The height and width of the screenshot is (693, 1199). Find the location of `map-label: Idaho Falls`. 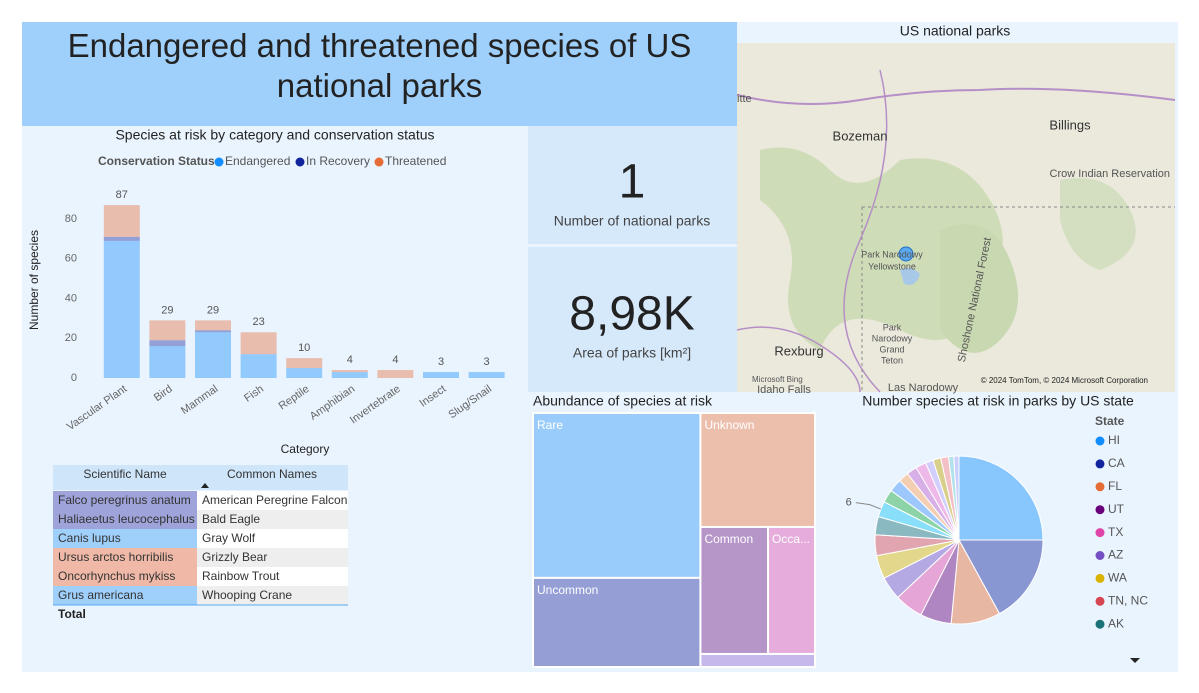

map-label: Idaho Falls is located at coordinates (784, 390).